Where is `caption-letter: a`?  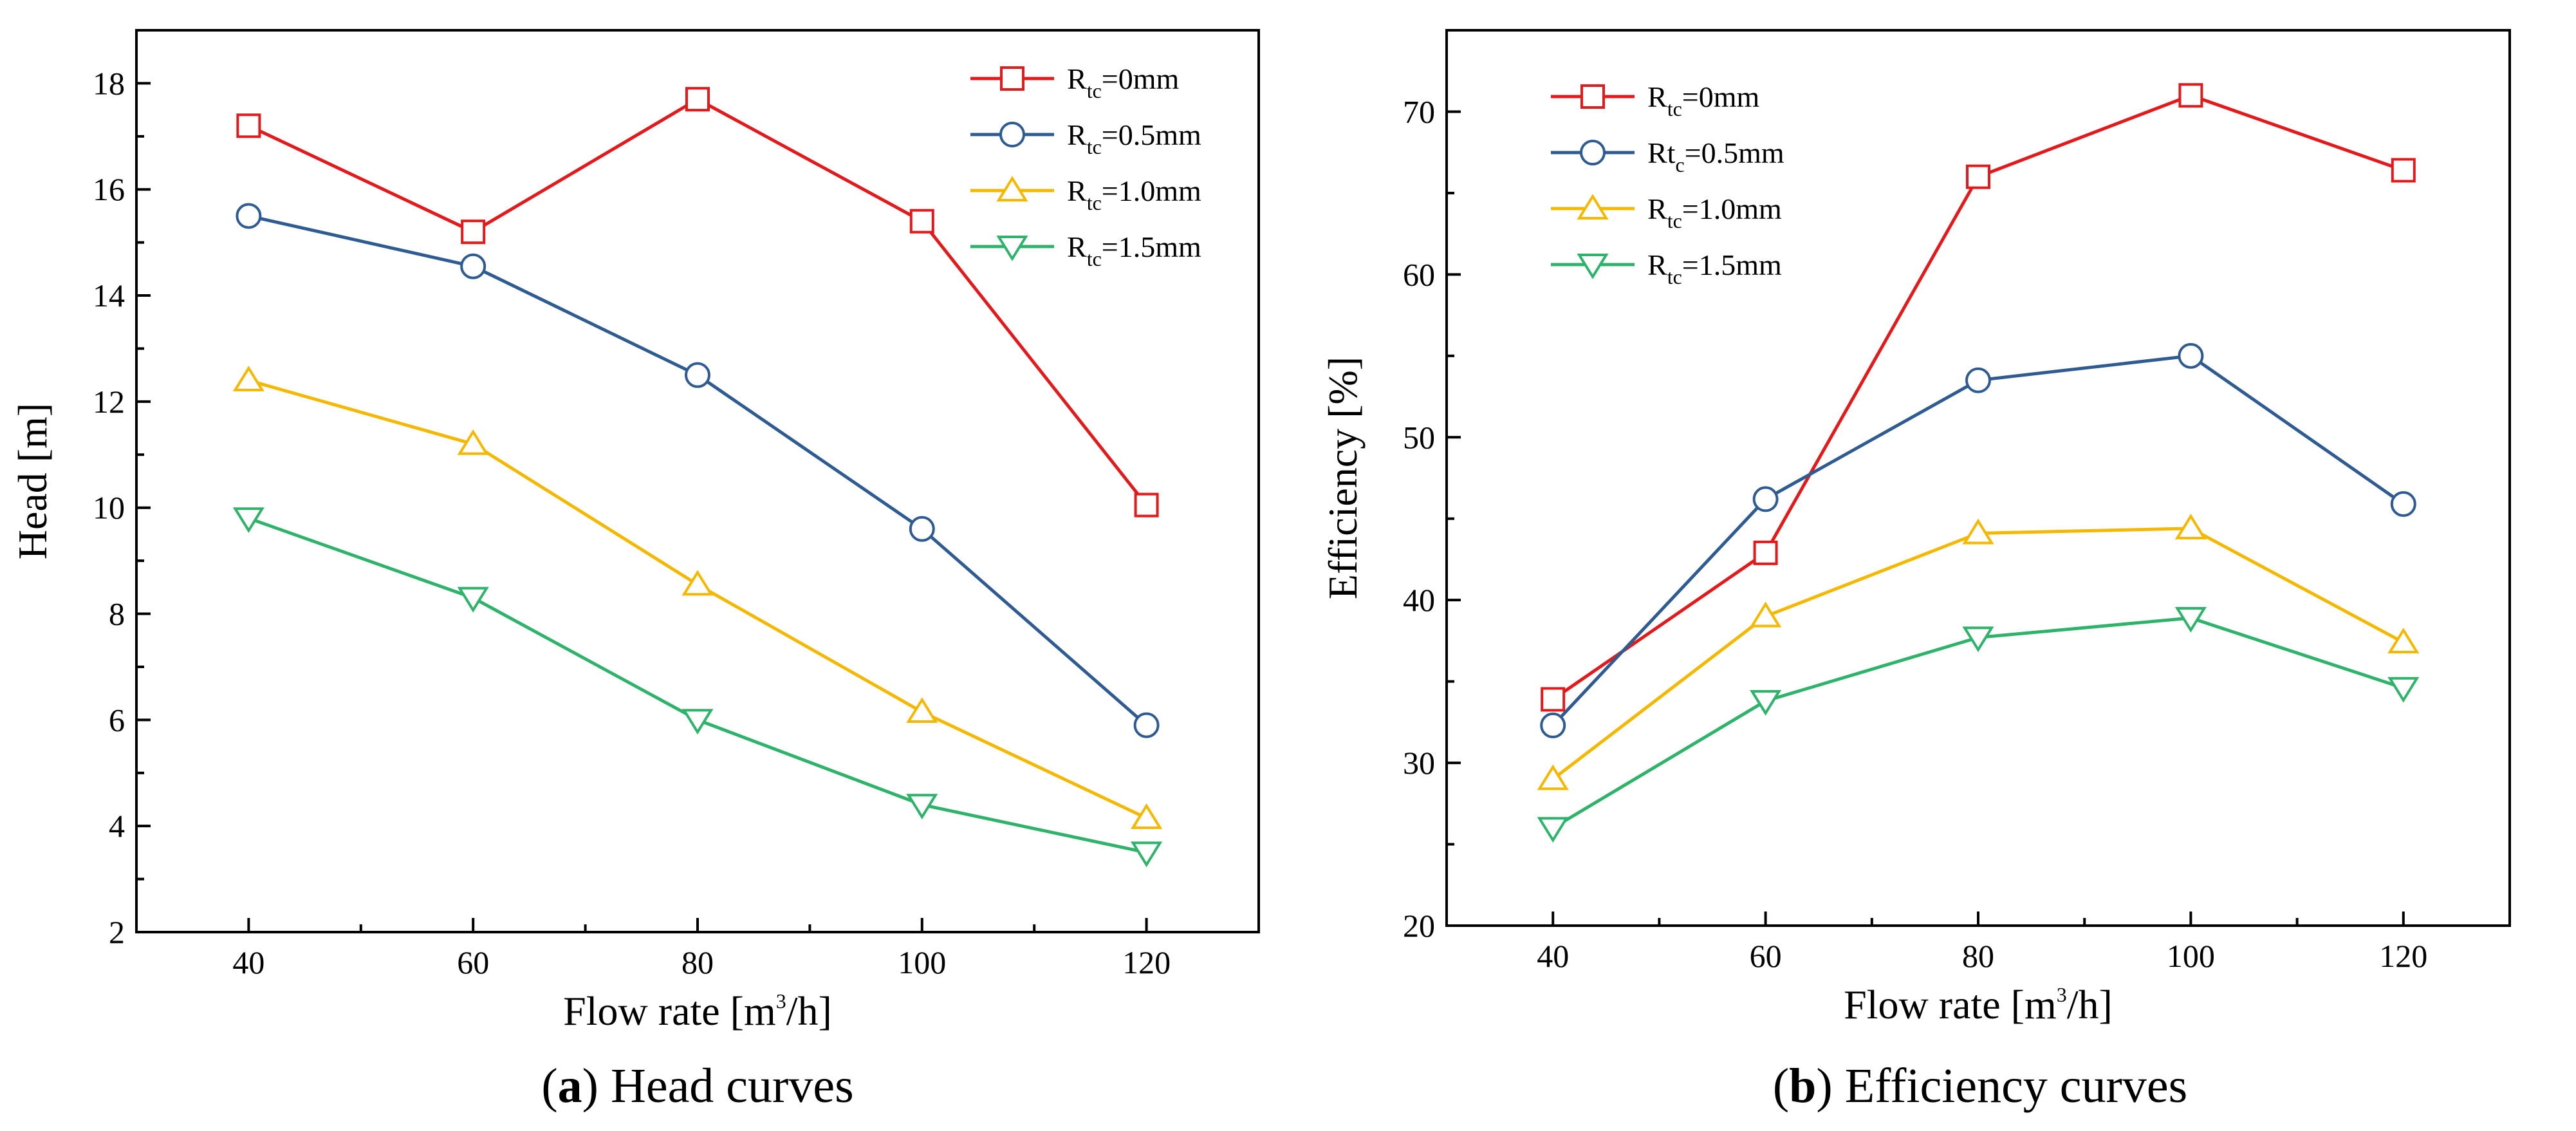
caption-letter: a is located at coordinates (570, 1086).